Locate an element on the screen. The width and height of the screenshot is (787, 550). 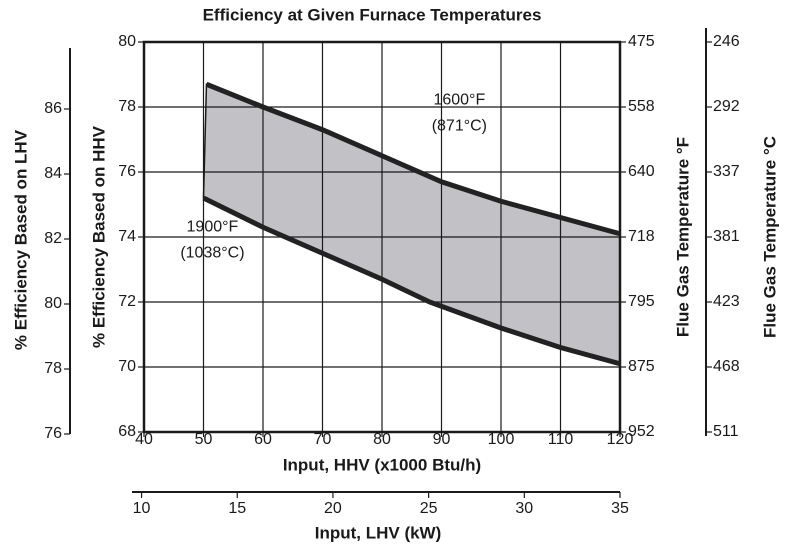
x-tick-label: 90 is located at coordinates (442, 439).